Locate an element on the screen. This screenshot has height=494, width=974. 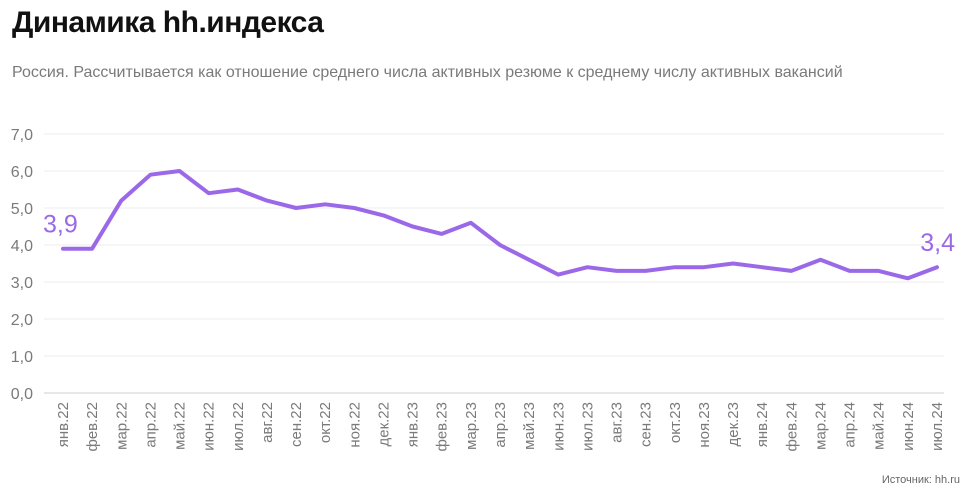
x-tick-label: апр.24 is located at coordinates (850, 425).